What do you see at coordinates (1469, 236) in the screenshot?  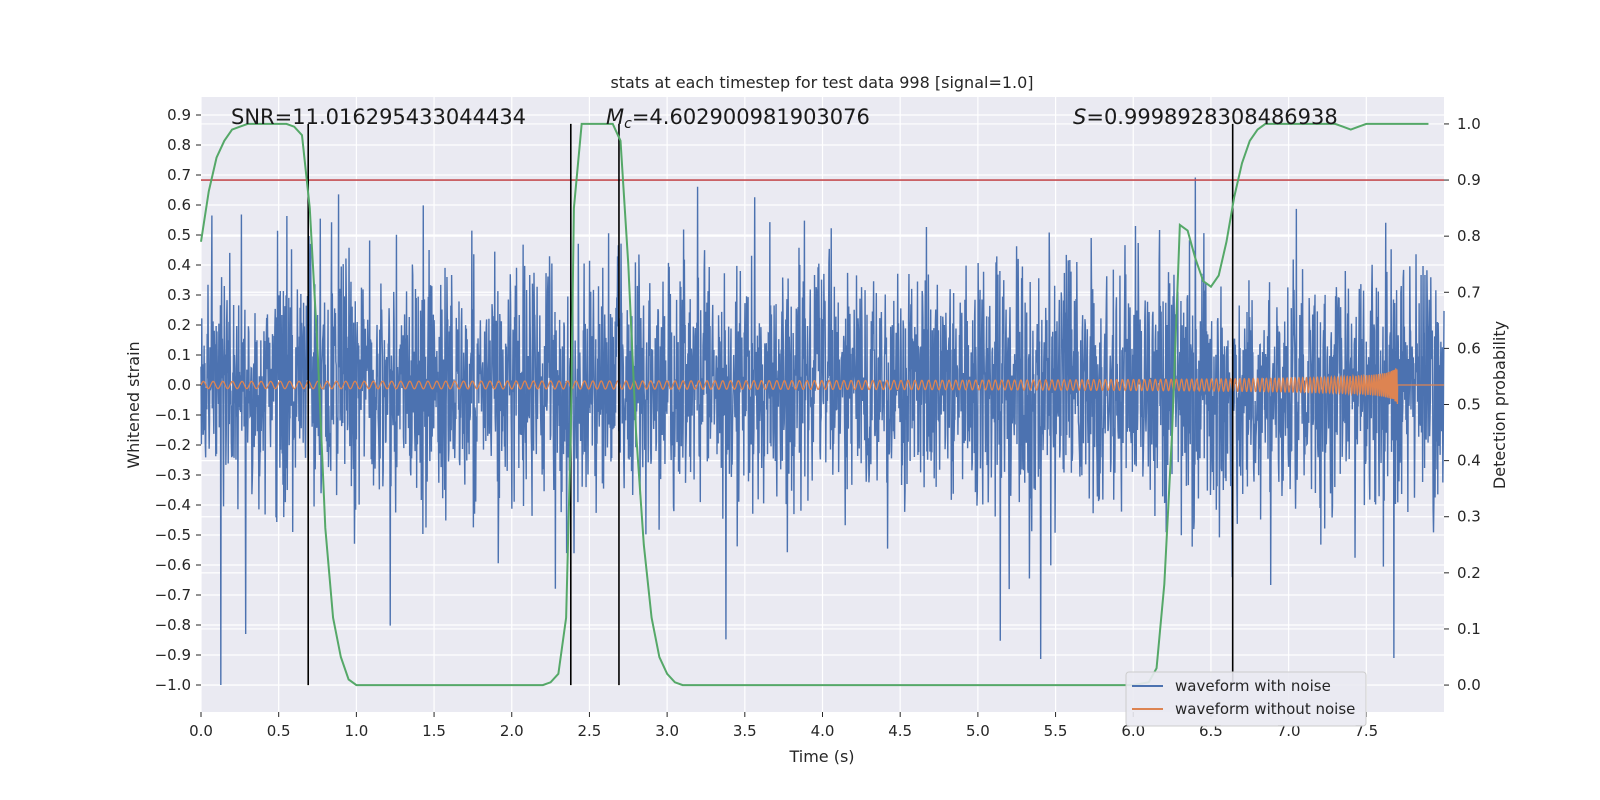 I see `y2-tick-label-2: 0.8` at bounding box center [1469, 236].